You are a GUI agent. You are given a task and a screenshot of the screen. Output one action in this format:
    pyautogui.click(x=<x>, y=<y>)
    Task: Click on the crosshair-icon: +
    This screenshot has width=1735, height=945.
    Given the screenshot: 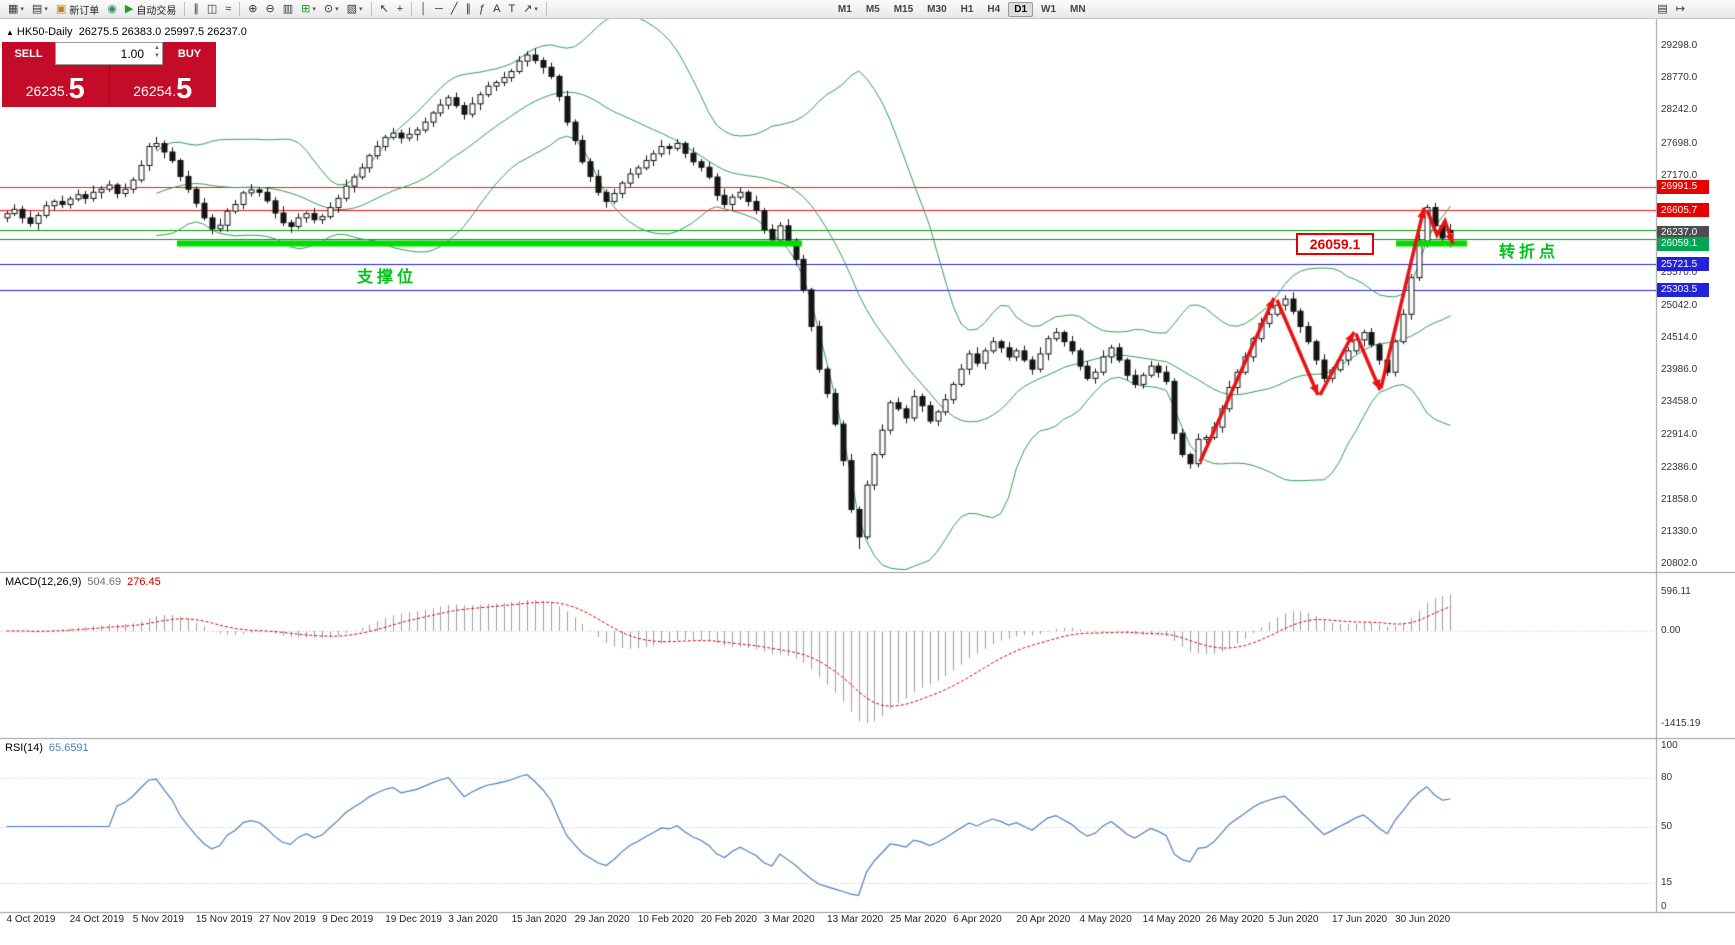 What is the action you would take?
    pyautogui.click(x=400, y=8)
    